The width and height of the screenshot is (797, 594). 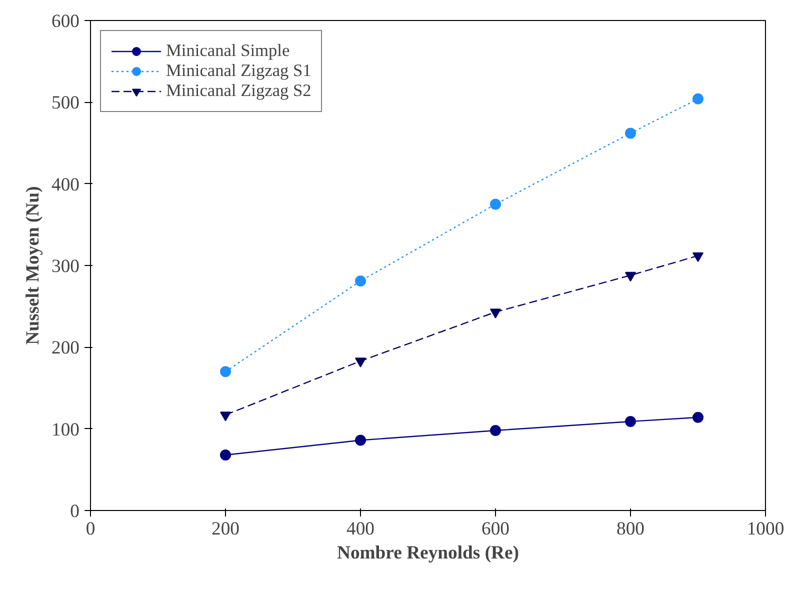 What do you see at coordinates (226, 529) in the screenshot?
I see `x-tick-label: 200` at bounding box center [226, 529].